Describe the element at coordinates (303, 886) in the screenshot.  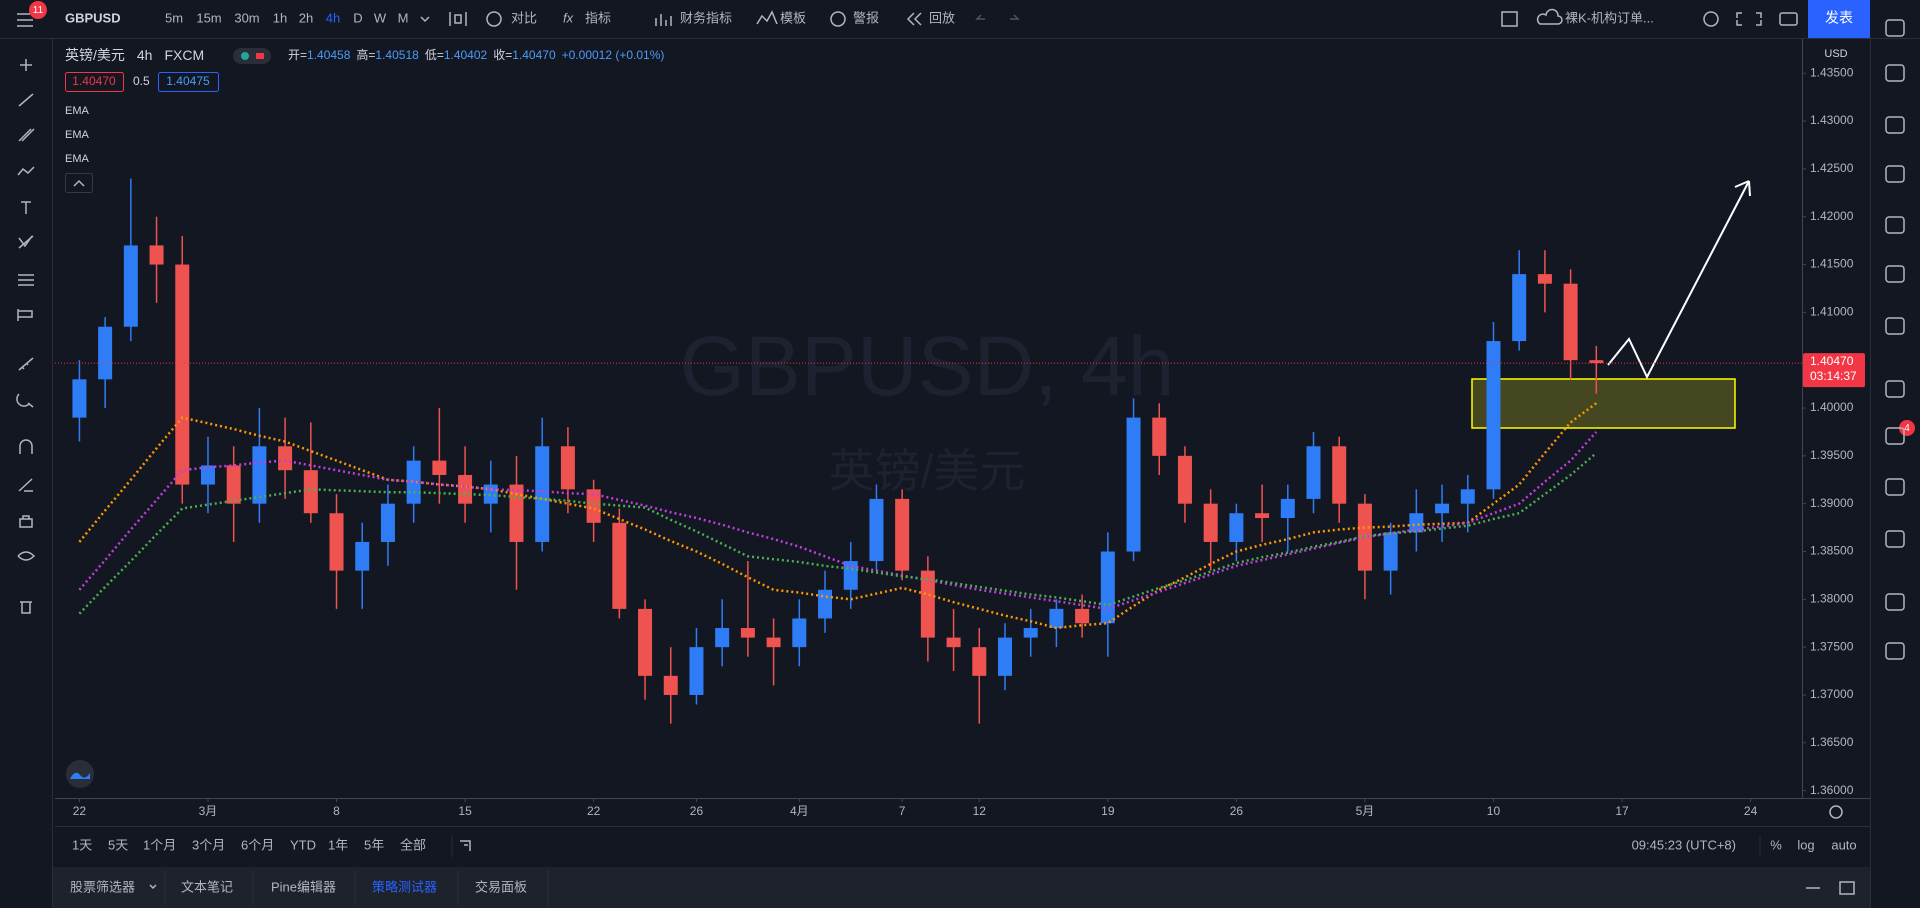
I see `panel-tab: Pine编辑器` at that location.